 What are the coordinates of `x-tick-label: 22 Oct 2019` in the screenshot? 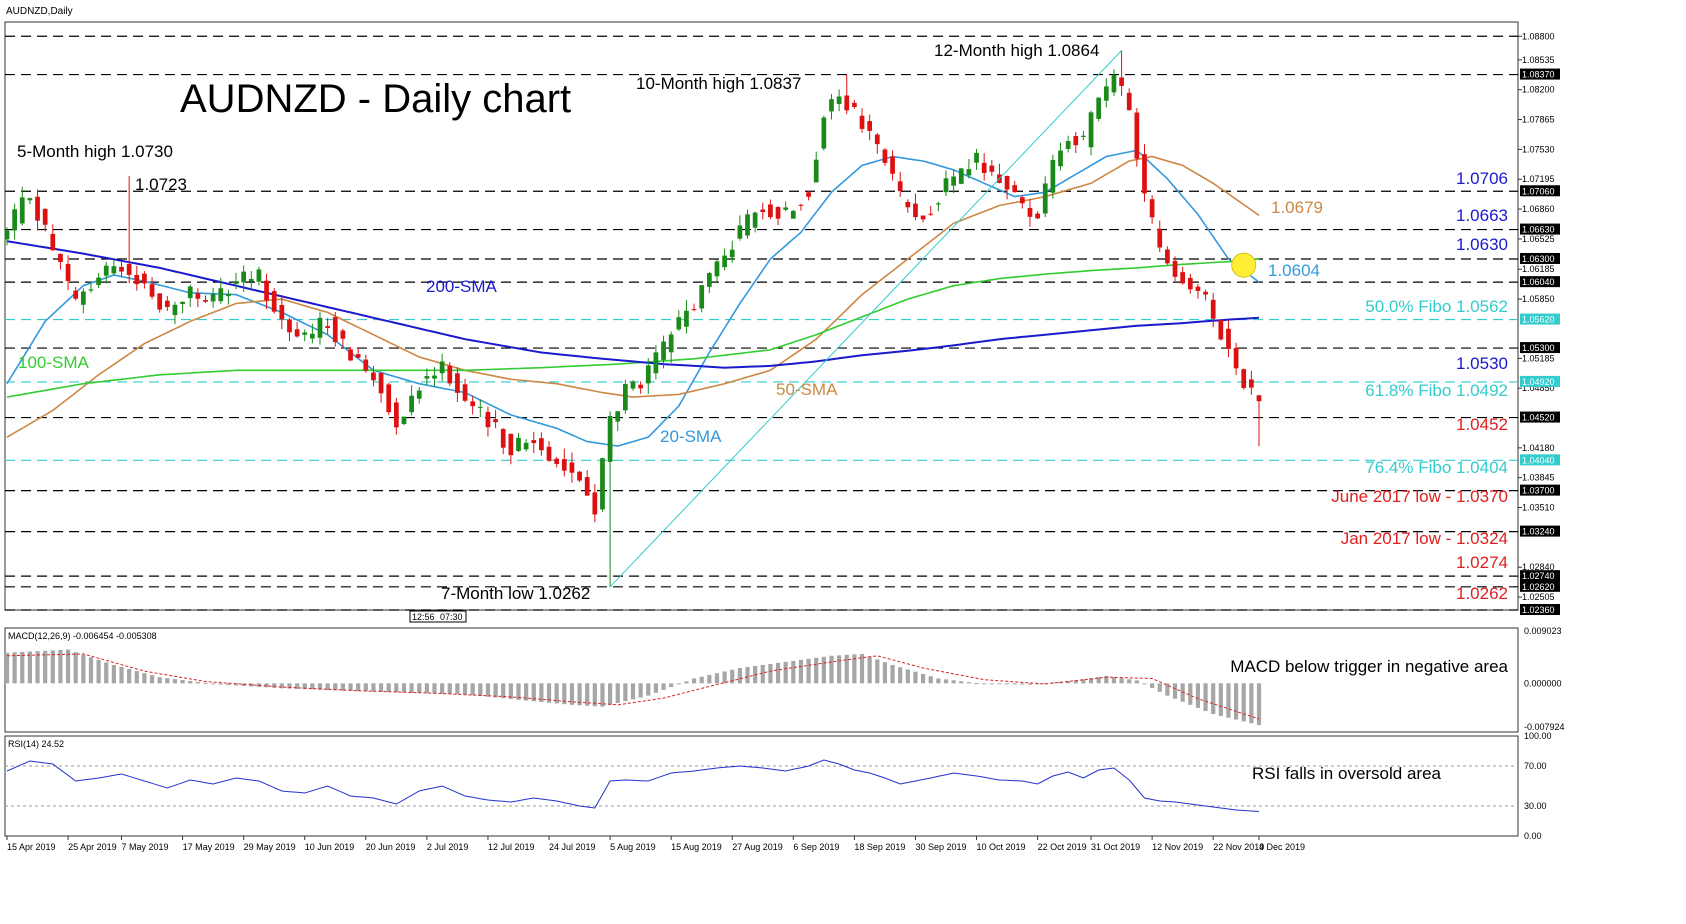 It's located at (1062, 847).